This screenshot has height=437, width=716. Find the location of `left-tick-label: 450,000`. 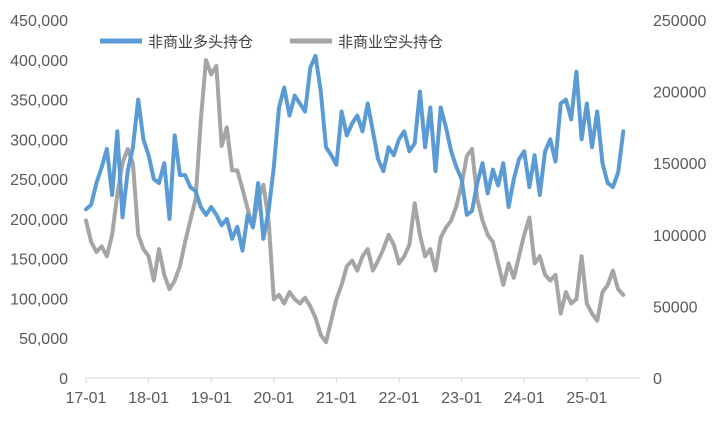

left-tick-label: 450,000 is located at coordinates (39, 21).